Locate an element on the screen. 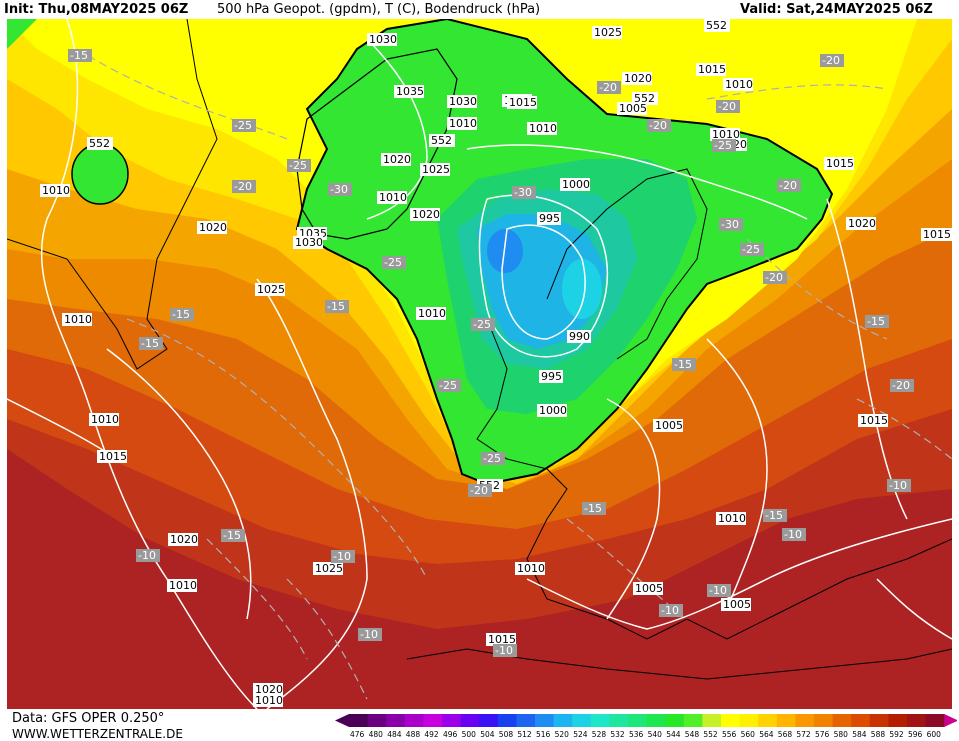 Image resolution: width=959 pixels, height=741 pixels. pressure-label: 1025 is located at coordinates (435, 169).